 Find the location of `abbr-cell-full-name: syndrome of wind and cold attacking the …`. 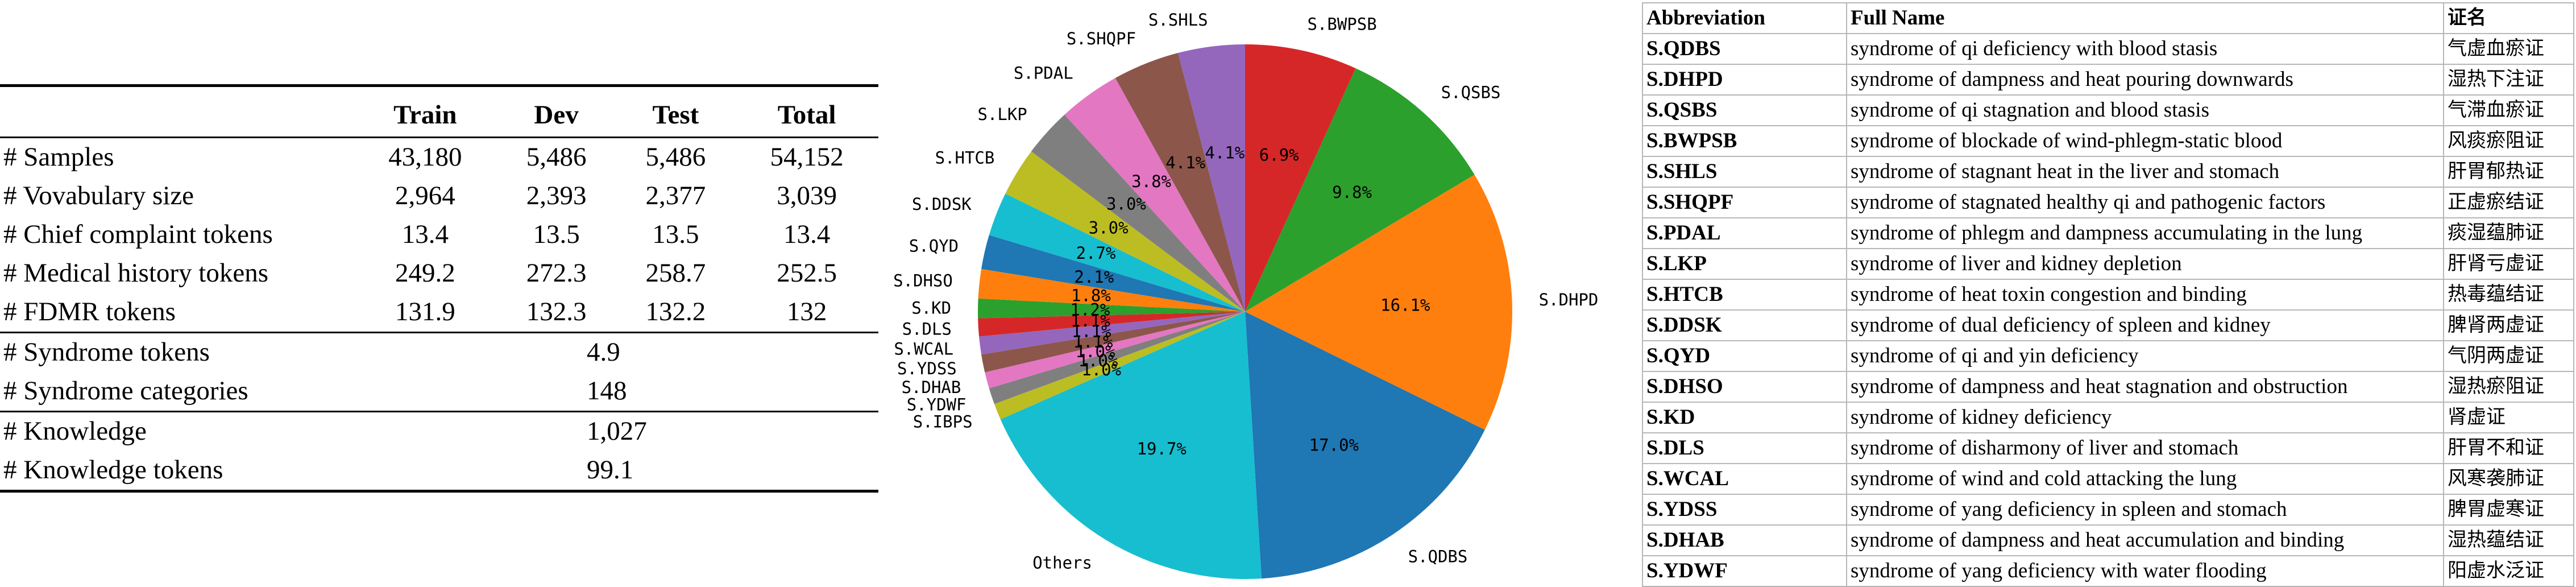

abbr-cell-full-name: syndrome of wind and cold attacking the … is located at coordinates (2145, 479).